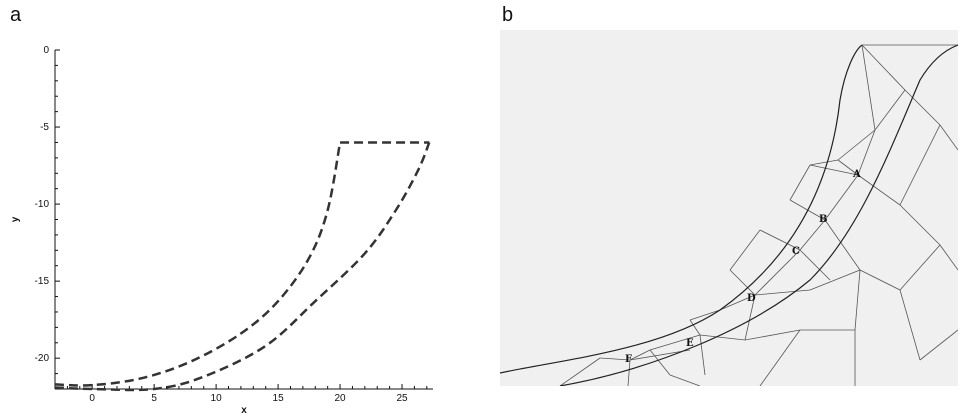 The width and height of the screenshot is (960, 419). What do you see at coordinates (217, 398) in the screenshot?
I see `x-tick-label-2: 10` at bounding box center [217, 398].